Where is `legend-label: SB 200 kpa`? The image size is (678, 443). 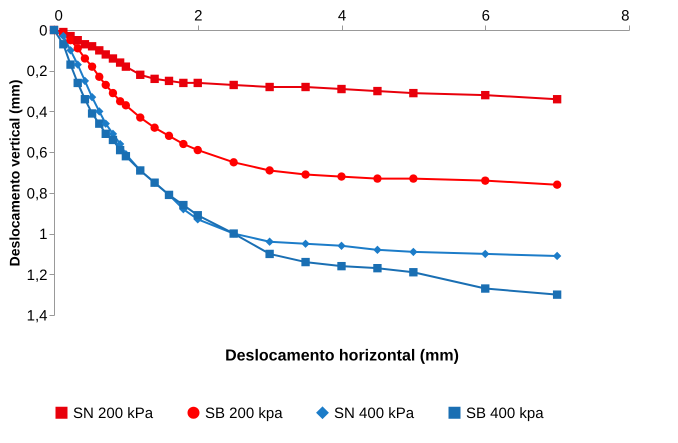
legend-label: SB 200 kpa is located at coordinates (244, 413).